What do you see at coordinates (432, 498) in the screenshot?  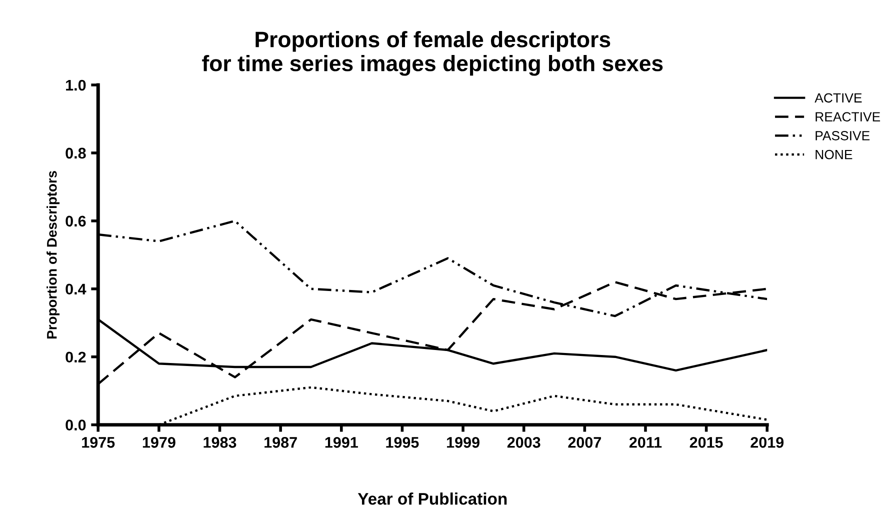 I see `x-axis-title: Year of Publication` at bounding box center [432, 498].